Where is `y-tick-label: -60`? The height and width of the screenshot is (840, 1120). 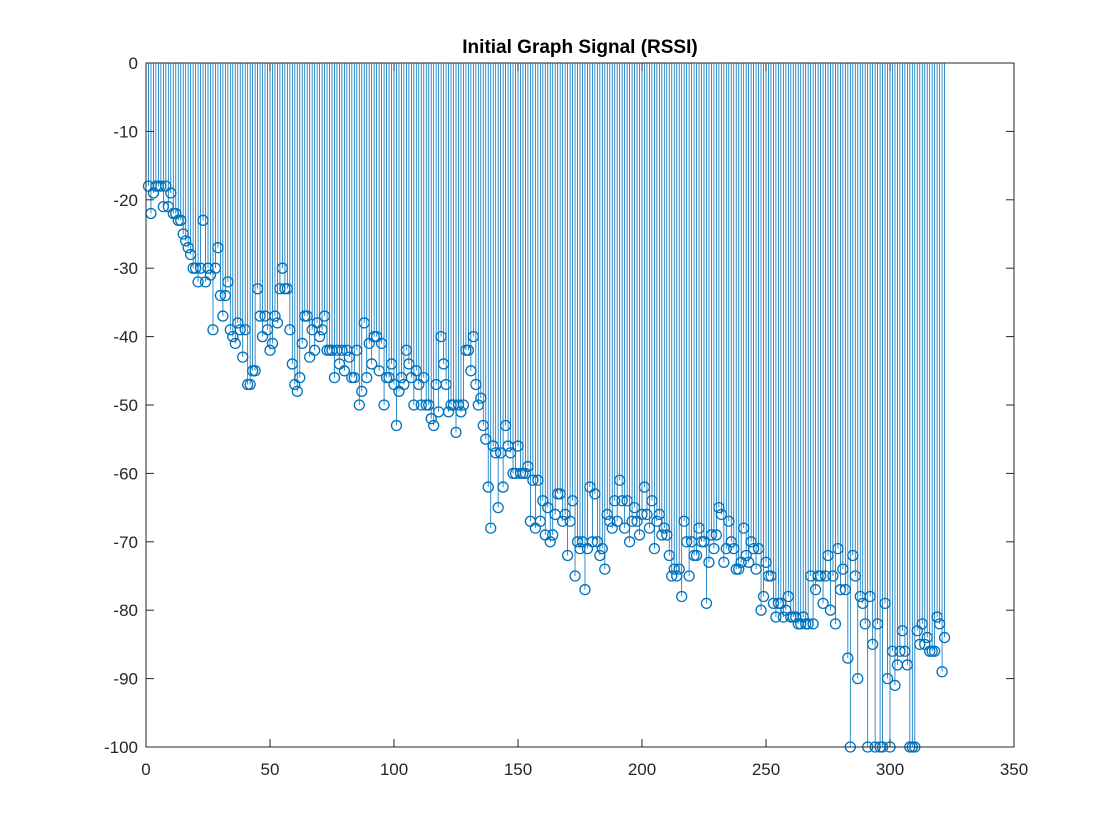
y-tick-label: -60 is located at coordinates (125, 473).